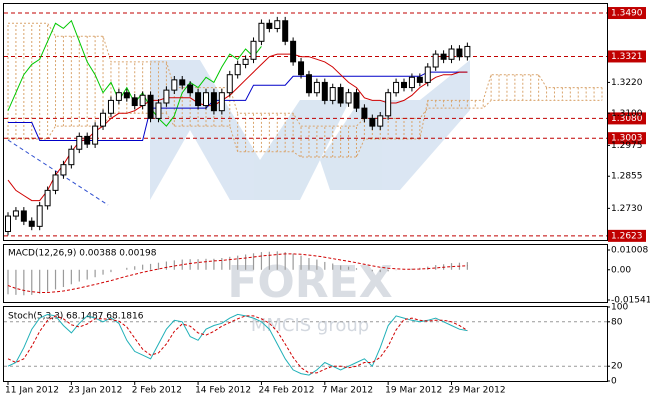 This screenshot has height=400, width=650. What do you see at coordinates (76, 317) in the screenshot?
I see `stoch-title: Stoch(5,3,3) 68.1487 68.1816` at bounding box center [76, 317].